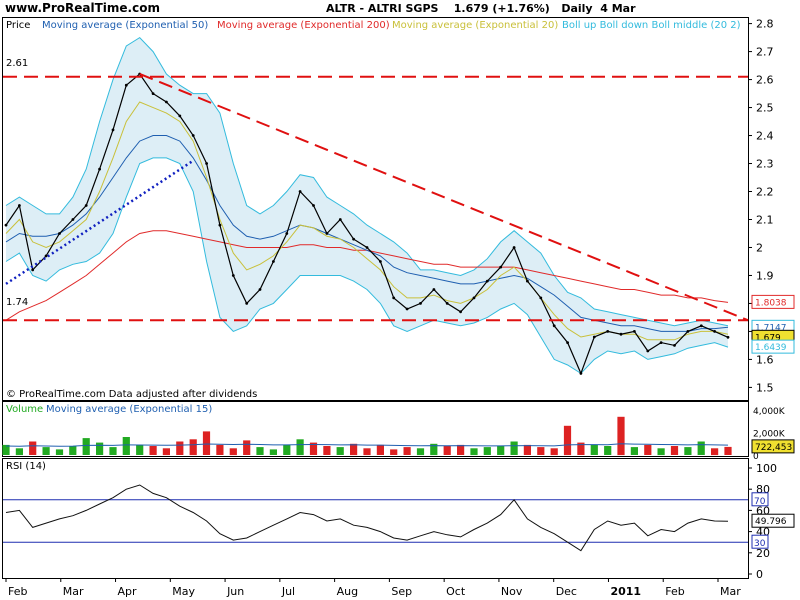  What do you see at coordinates (759, 247) in the screenshot?
I see `price-tick-label: 2` at bounding box center [759, 247].